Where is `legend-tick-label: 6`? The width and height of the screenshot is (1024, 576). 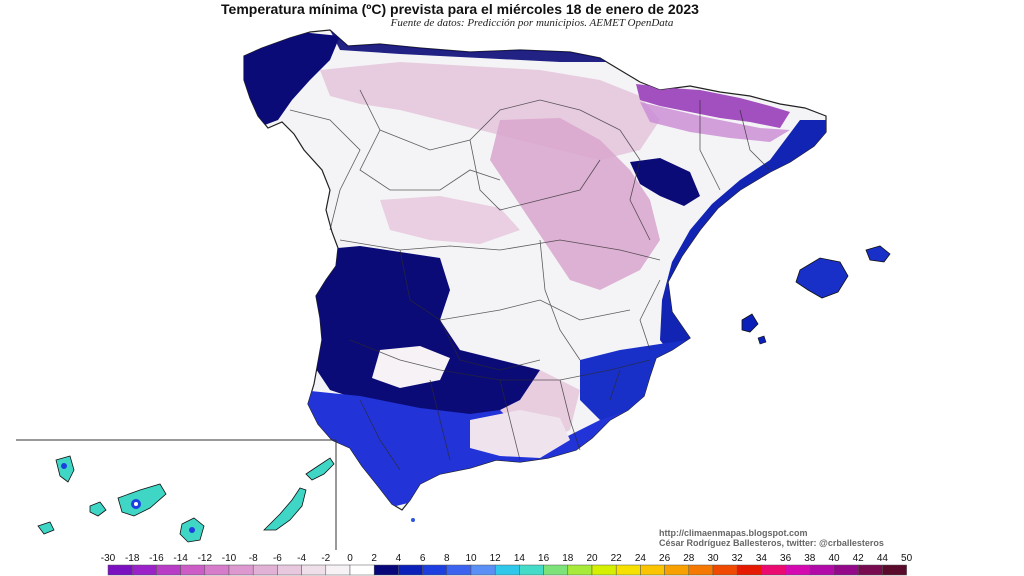 legend-tick-label: 6 is located at coordinates (423, 558).